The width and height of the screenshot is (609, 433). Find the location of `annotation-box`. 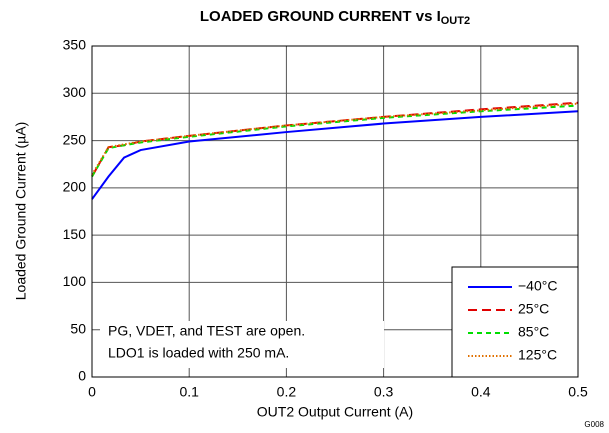

annotation-box is located at coordinates (242, 344).